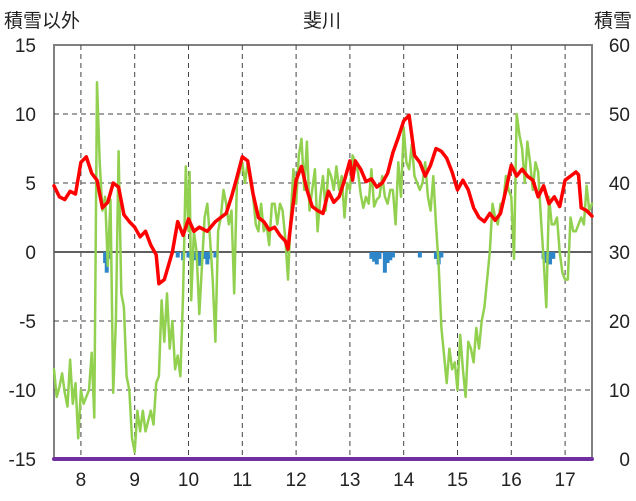 The width and height of the screenshot is (636, 501). I want to click on x-tick-label: 11, so click(242, 480).